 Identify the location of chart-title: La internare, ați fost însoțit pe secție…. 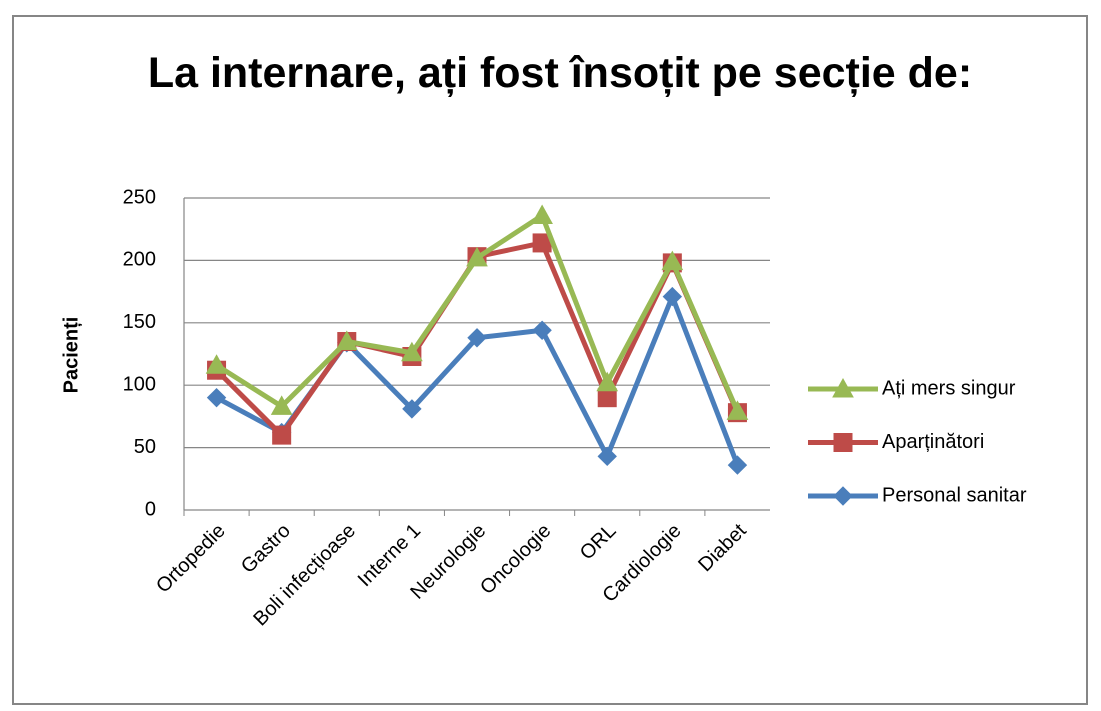
(560, 73).